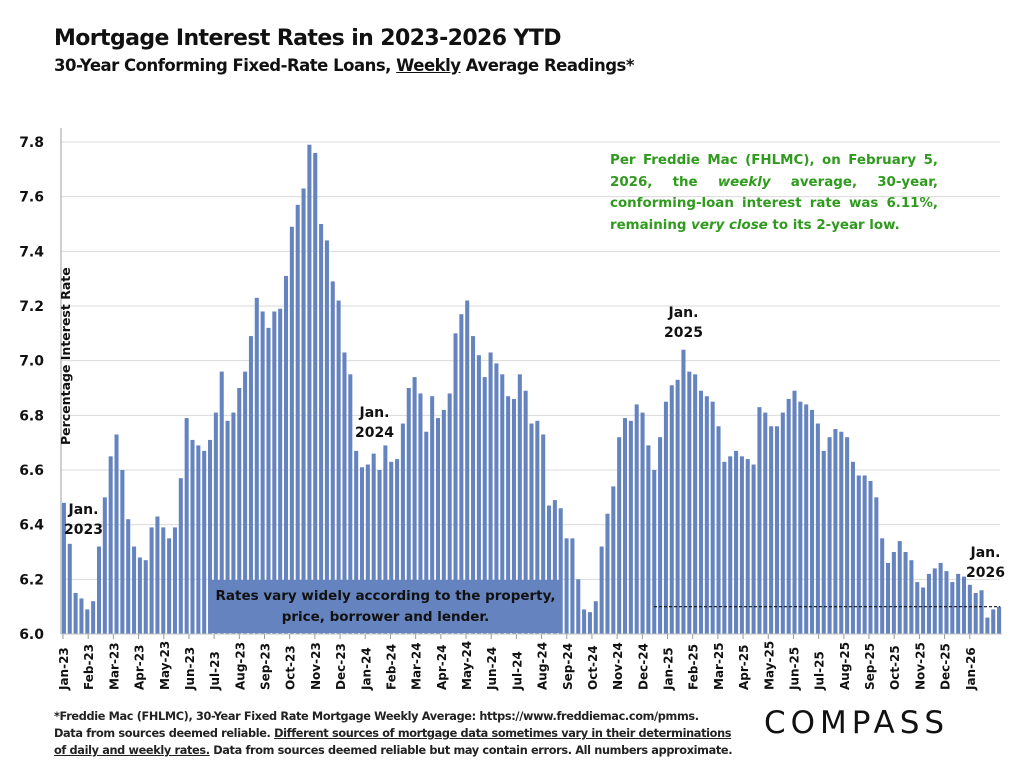 Image resolution: width=1024 pixels, height=768 pixels. Describe the element at coordinates (114, 666) in the screenshot. I see `x-tick-label: Mar-23` at that location.